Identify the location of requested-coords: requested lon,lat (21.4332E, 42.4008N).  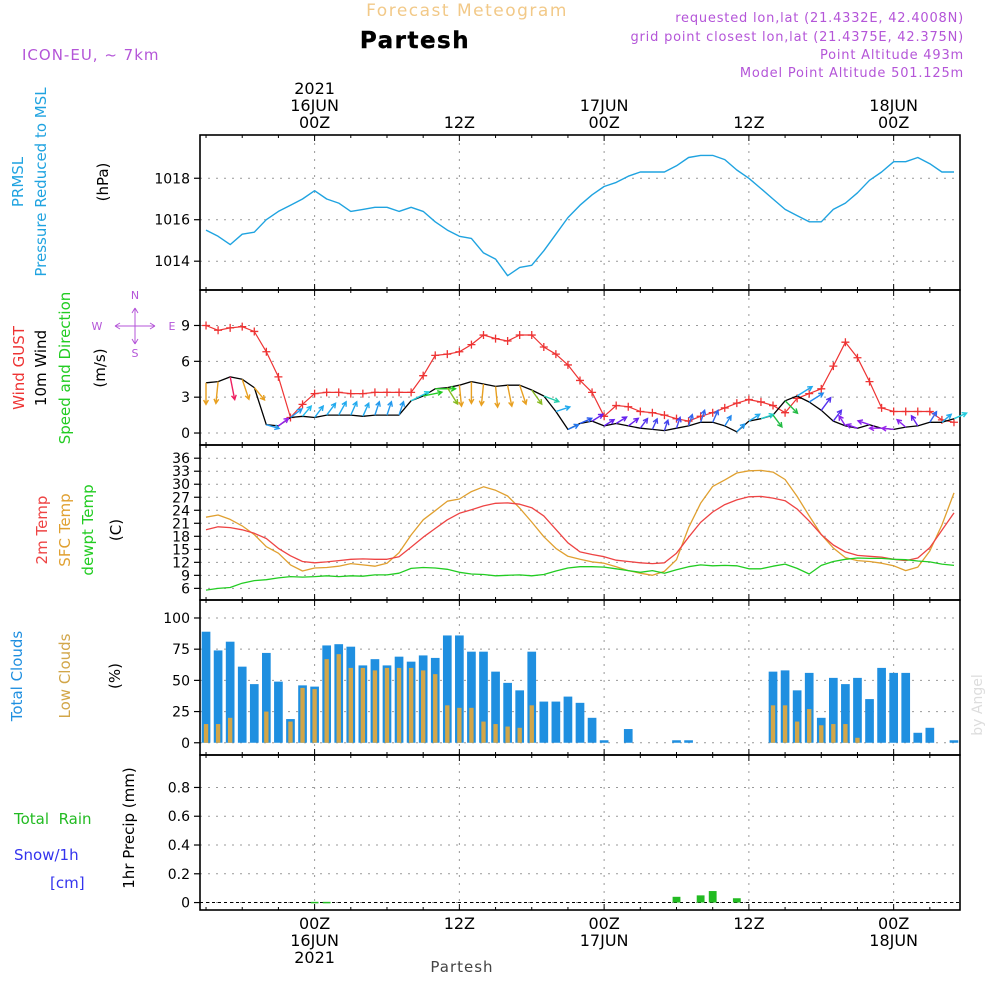
(819, 18).